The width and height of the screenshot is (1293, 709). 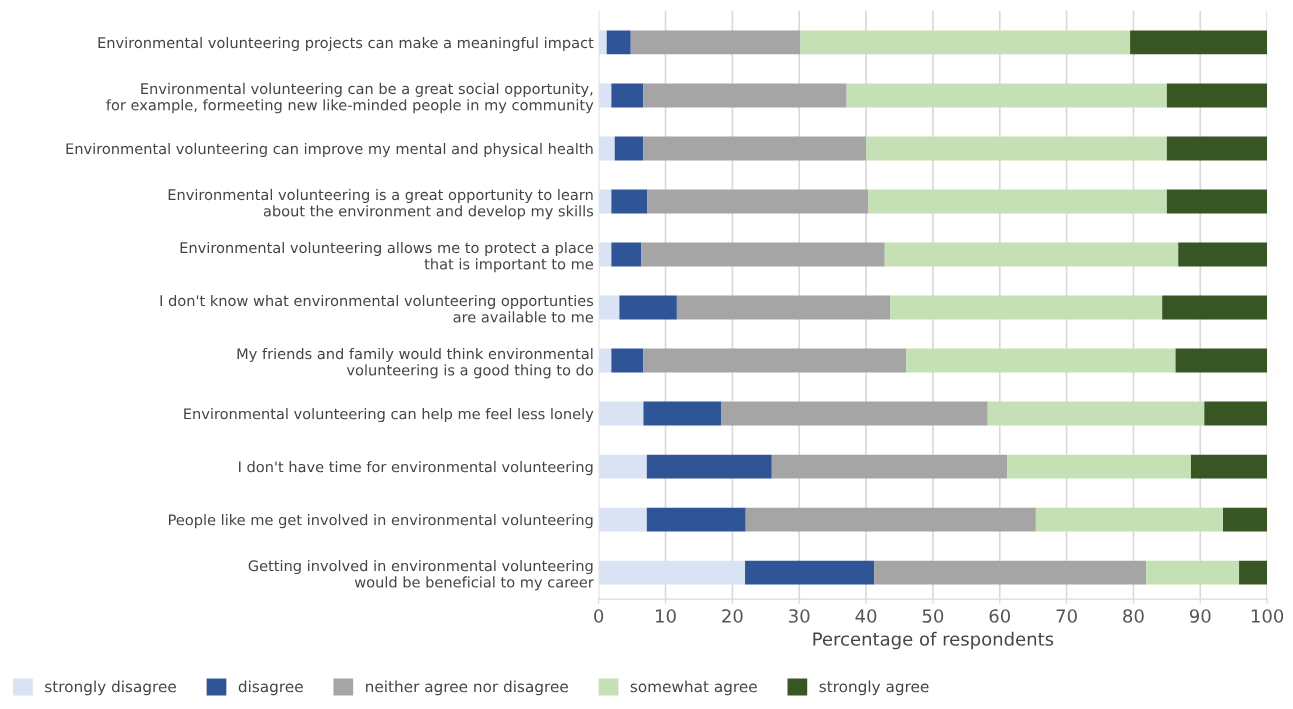 What do you see at coordinates (377, 308) in the screenshot?
I see `y-tick-label: I don't know what environmental volunteering opportunties are available to me` at bounding box center [377, 308].